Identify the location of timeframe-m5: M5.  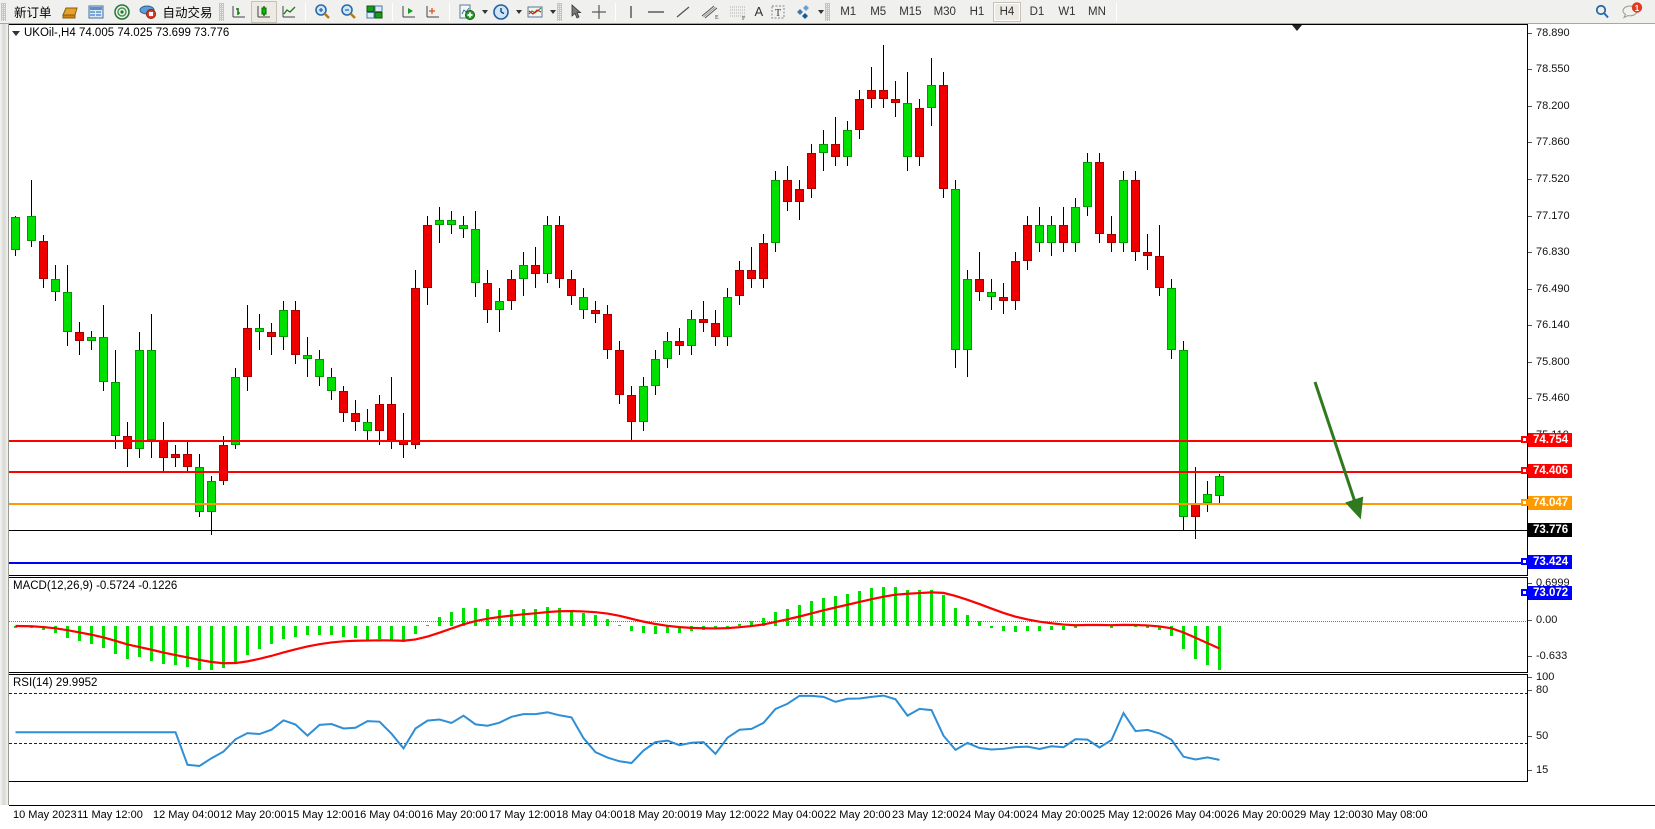
(878, 11).